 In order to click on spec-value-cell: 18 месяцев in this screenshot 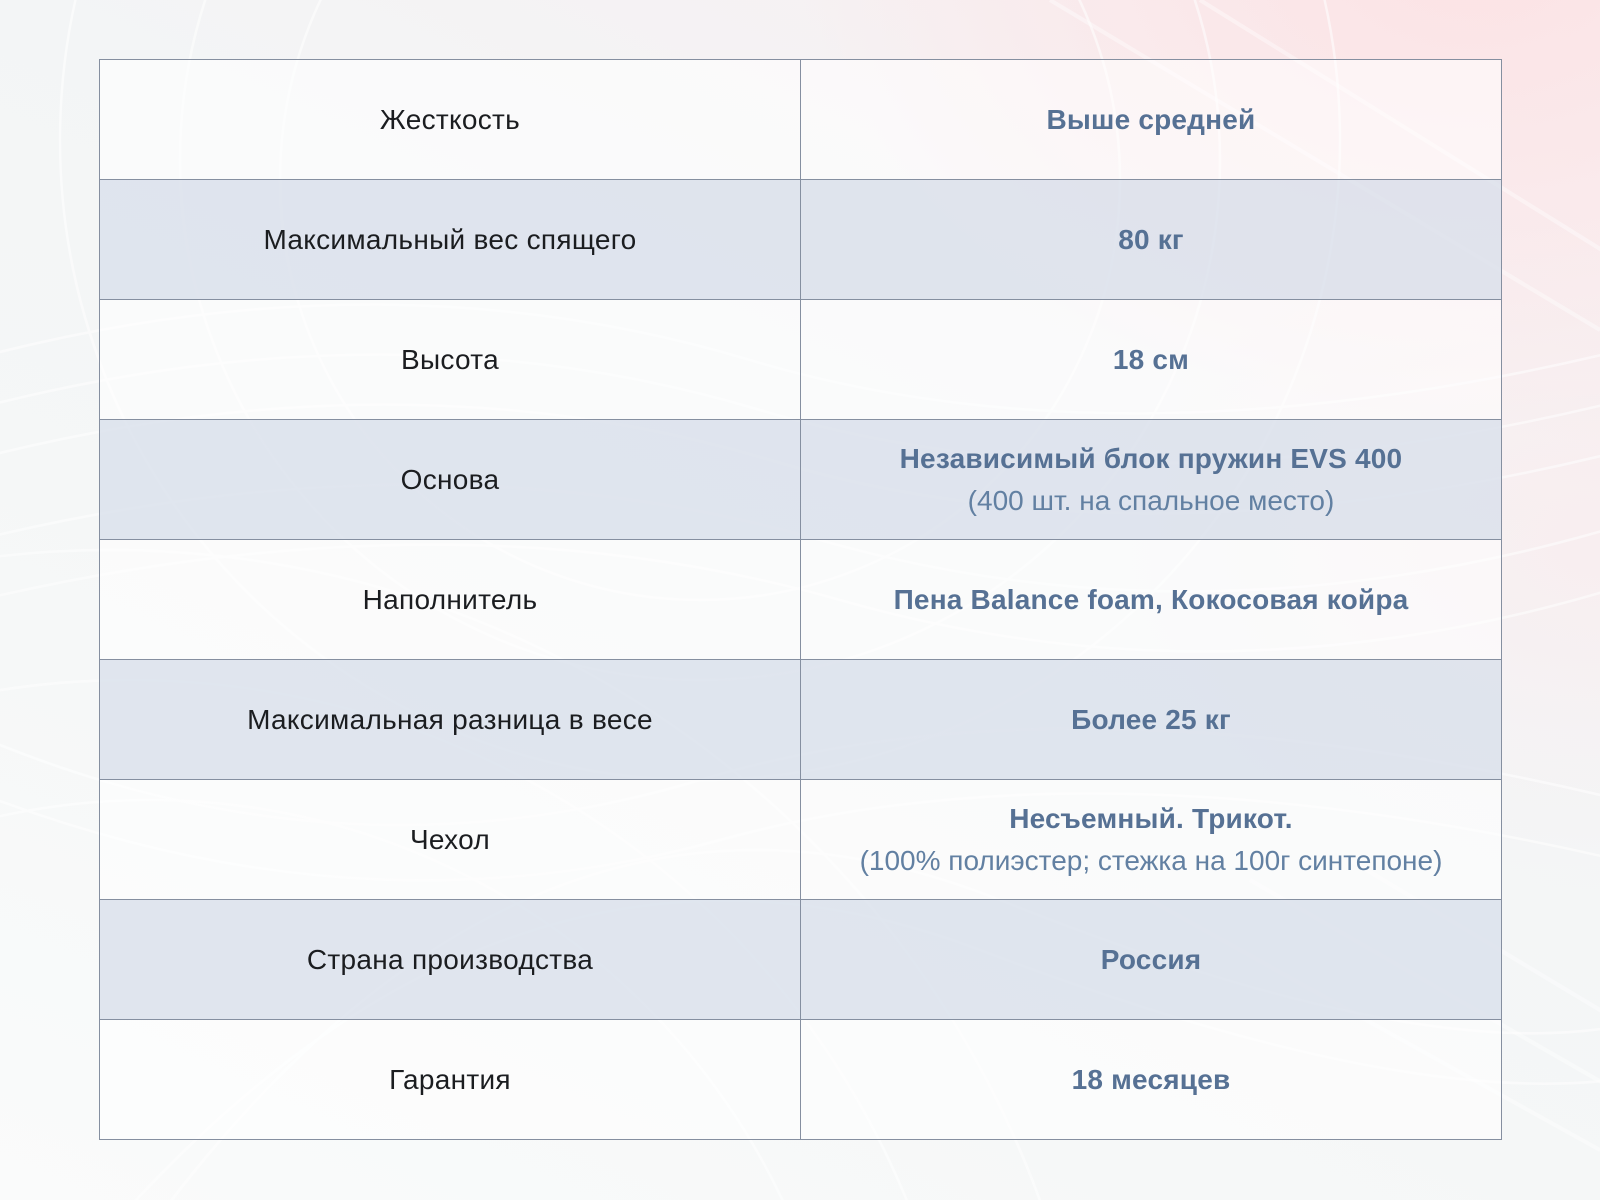, I will do `click(1151, 1079)`.